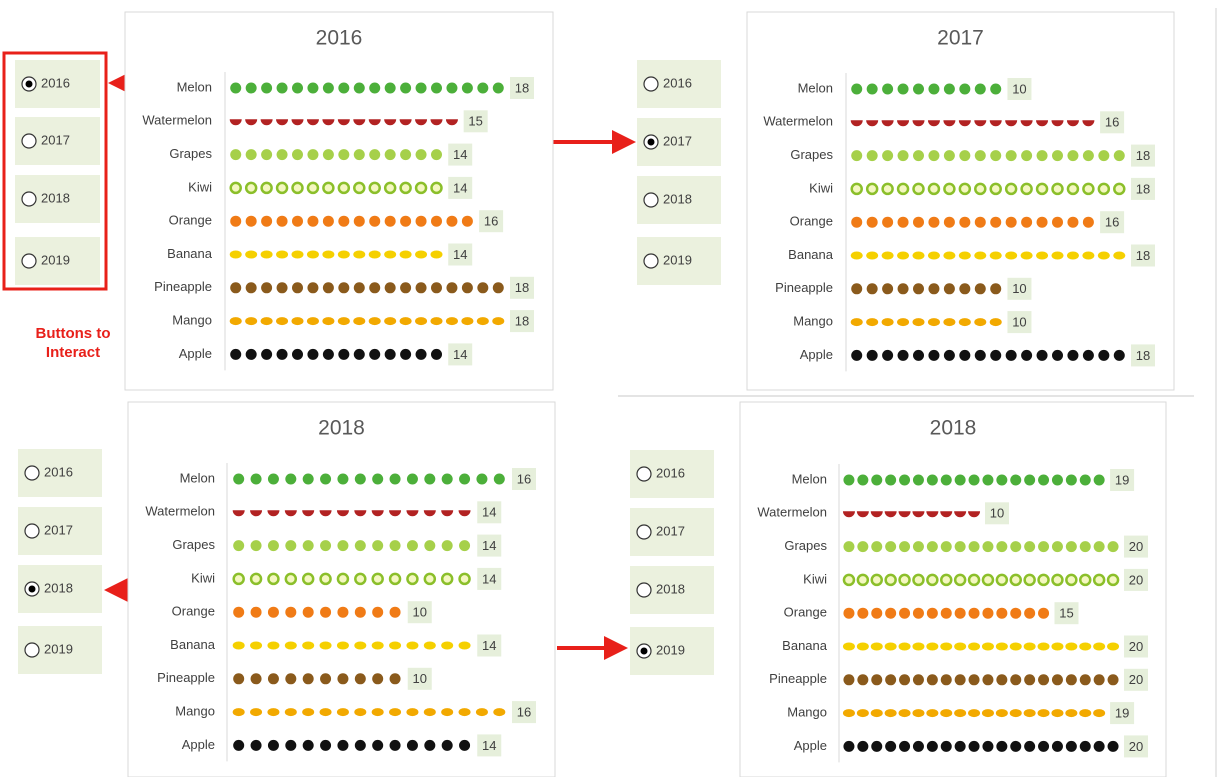 Image resolution: width=1231 pixels, height=777 pixels. I want to click on radio, so click(644, 474).